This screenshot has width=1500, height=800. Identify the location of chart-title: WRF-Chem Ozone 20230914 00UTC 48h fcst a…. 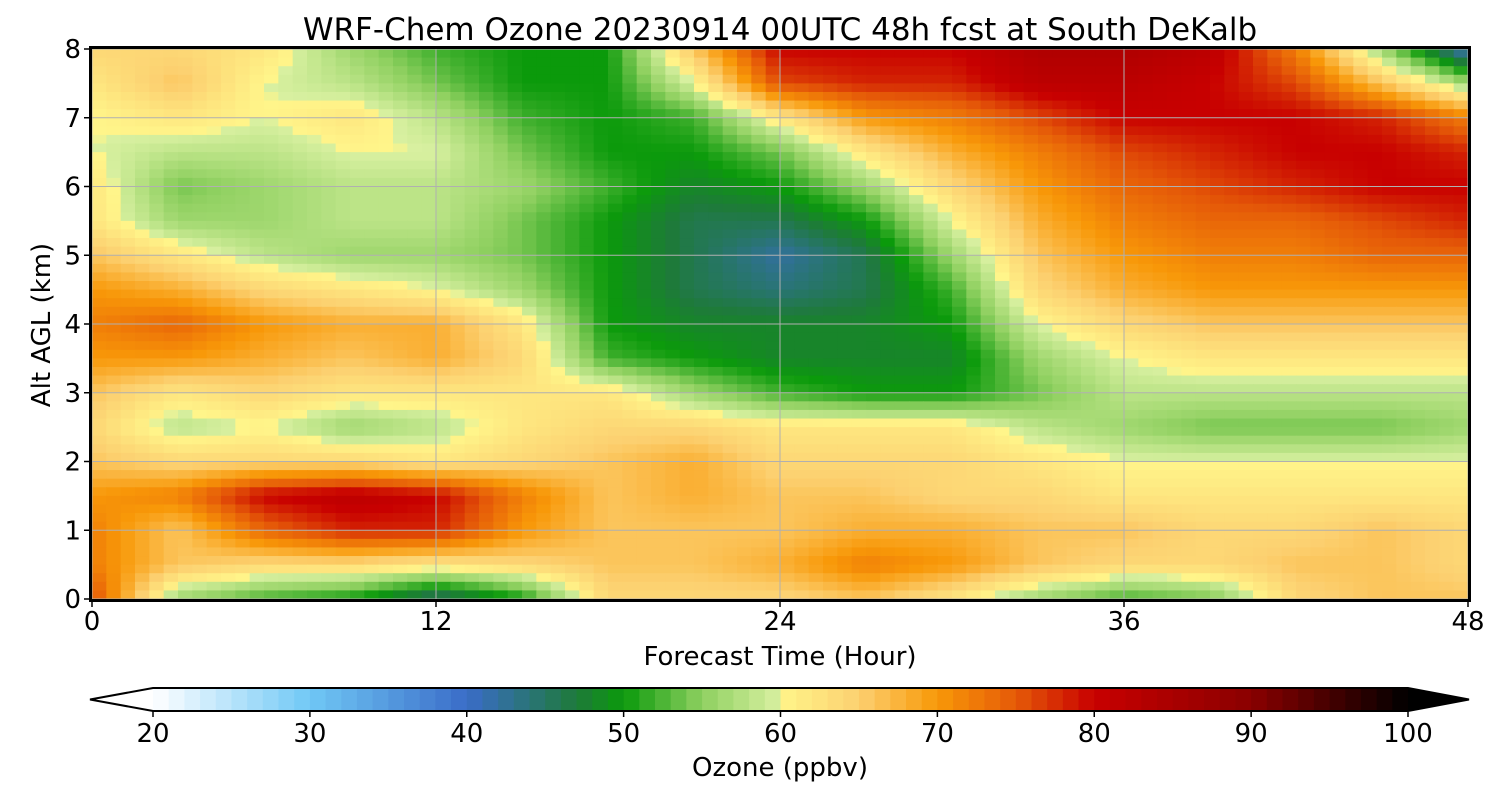
(780, 30).